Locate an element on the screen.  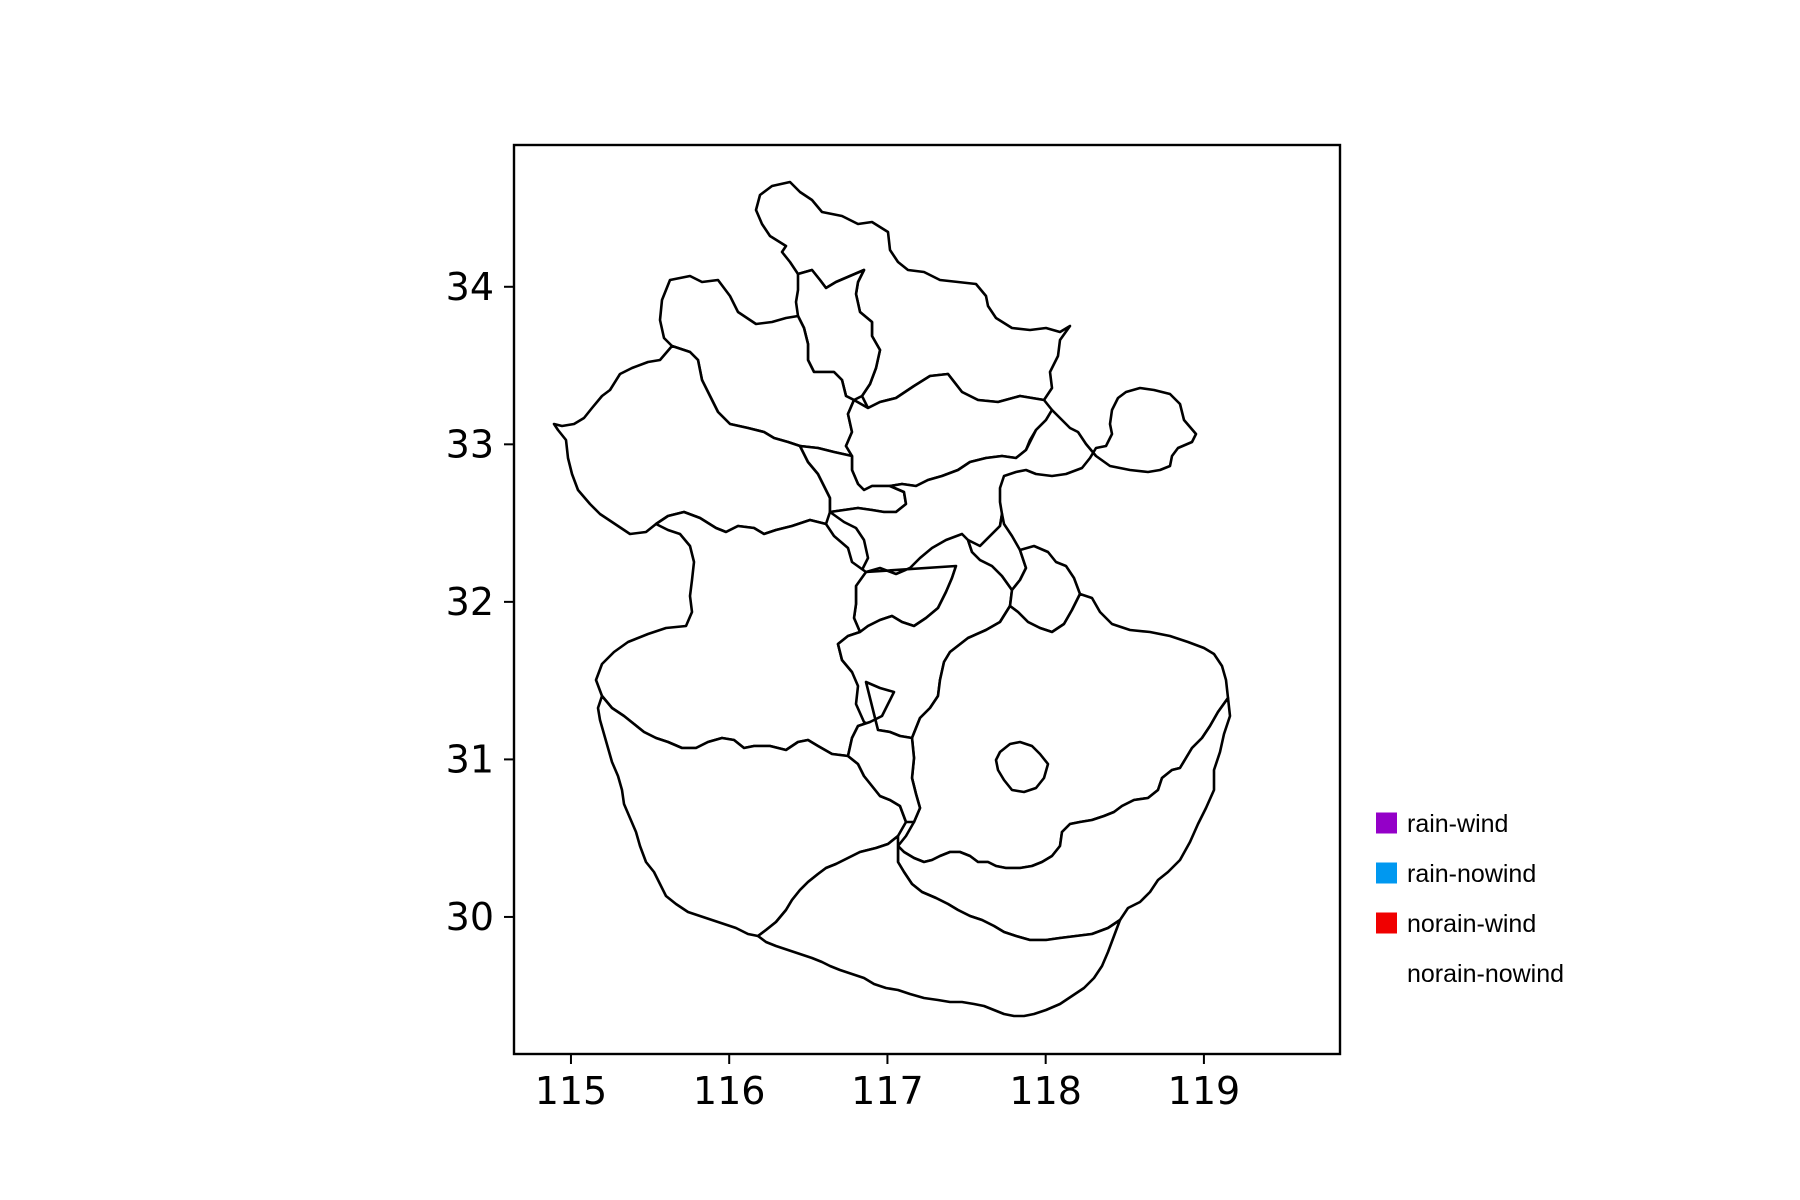
x-tick-label: 116 is located at coordinates (729, 1091).